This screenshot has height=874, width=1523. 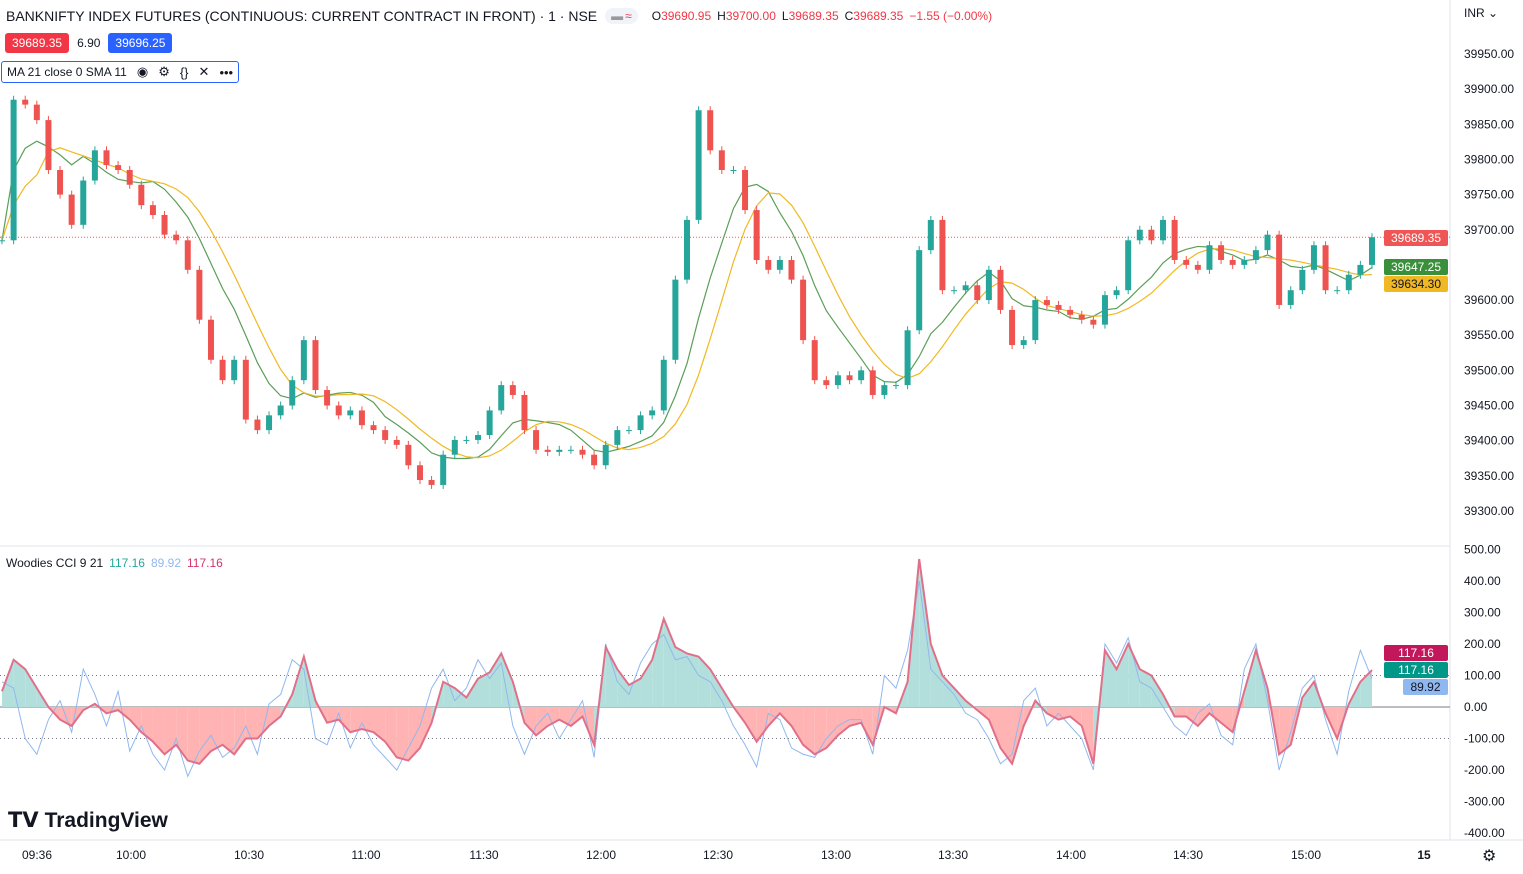 I want to click on cci-tick-label: 0.00, so click(x=1476, y=707).